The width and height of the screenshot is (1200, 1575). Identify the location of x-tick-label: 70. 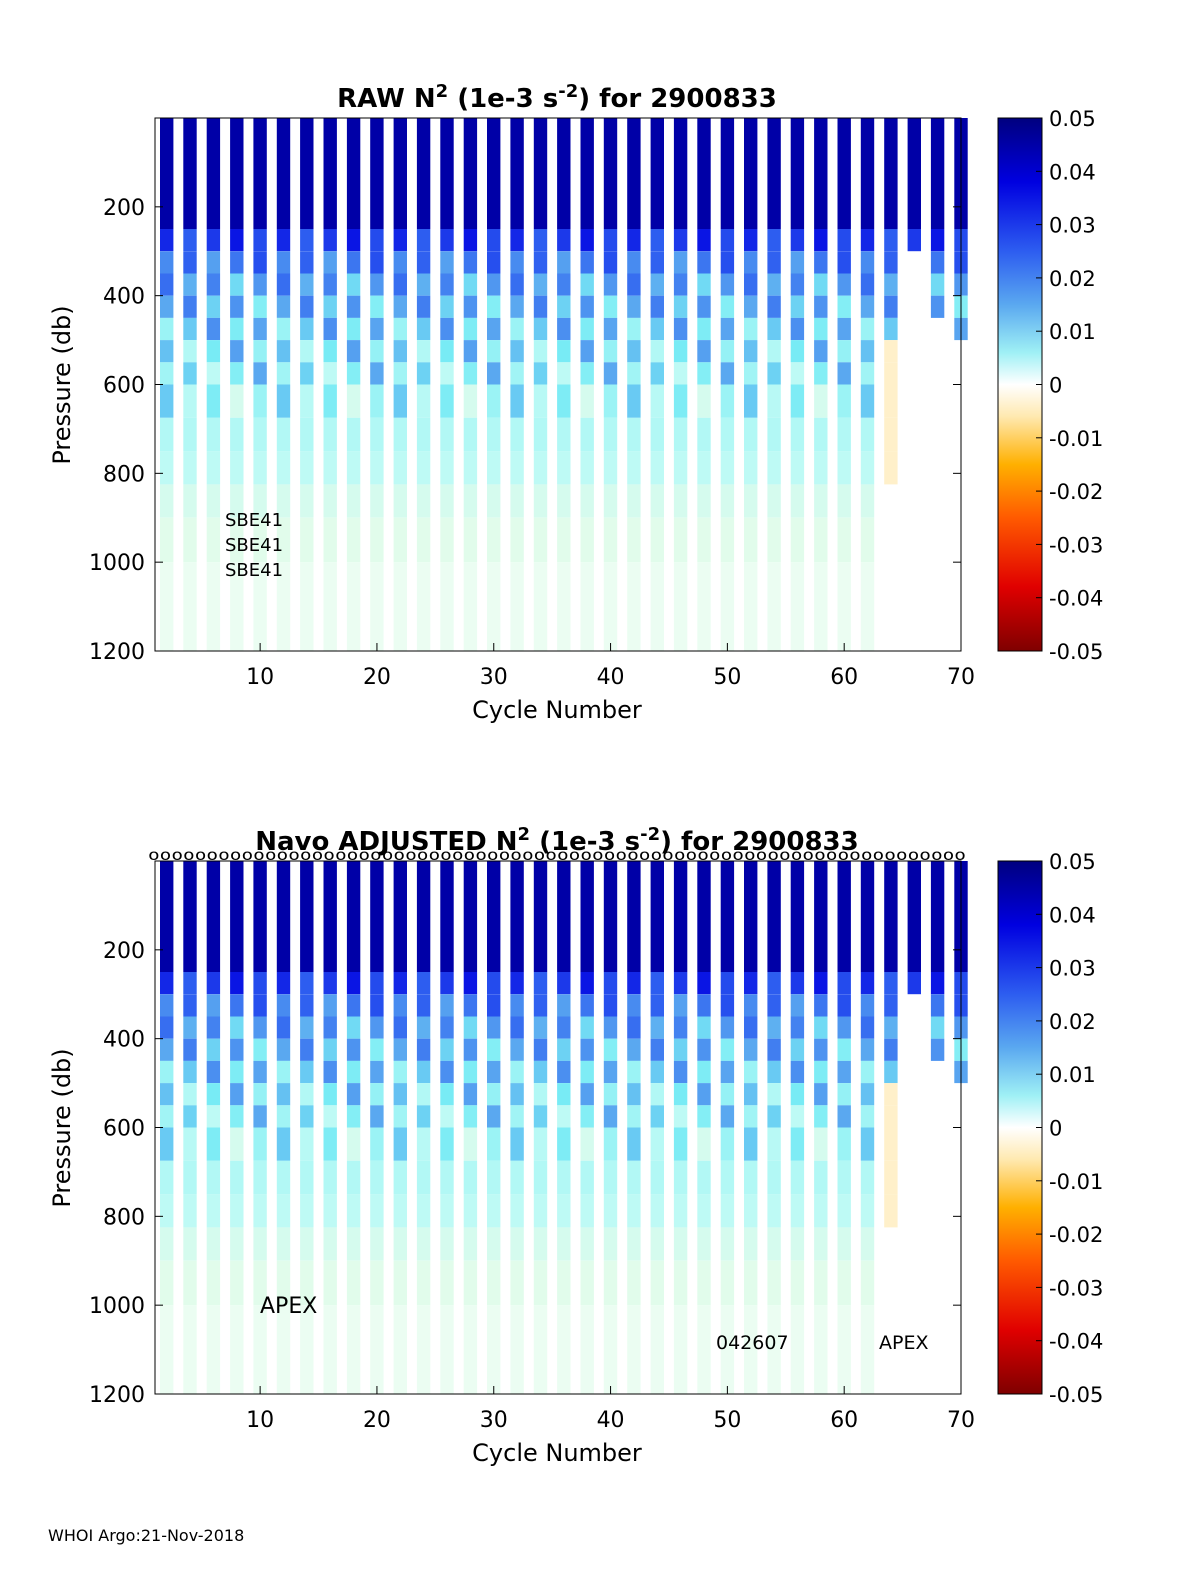
(961, 677).